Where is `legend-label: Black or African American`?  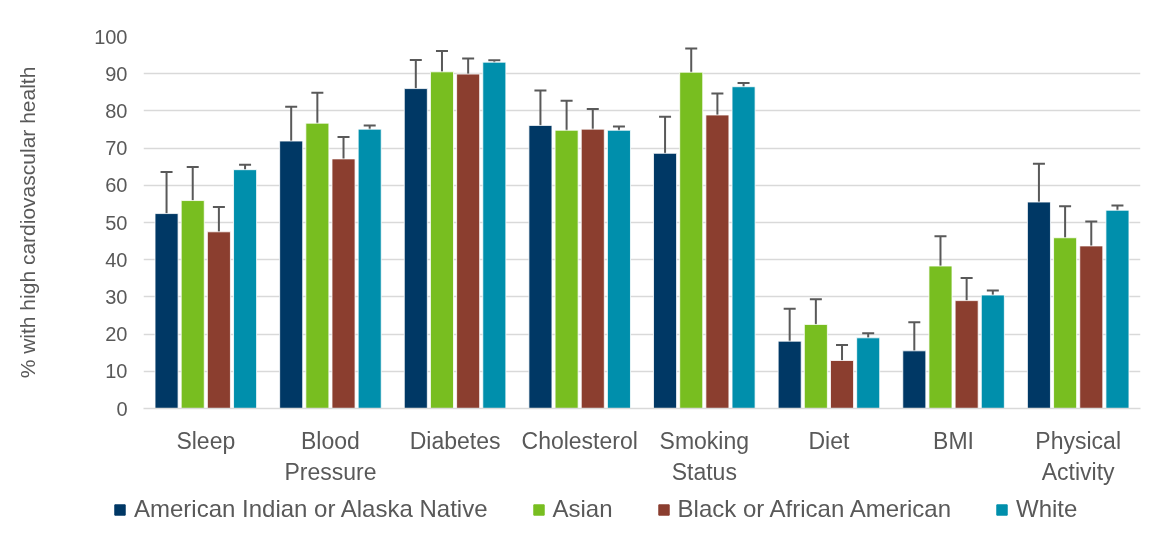
legend-label: Black or African American is located at coordinates (814, 509).